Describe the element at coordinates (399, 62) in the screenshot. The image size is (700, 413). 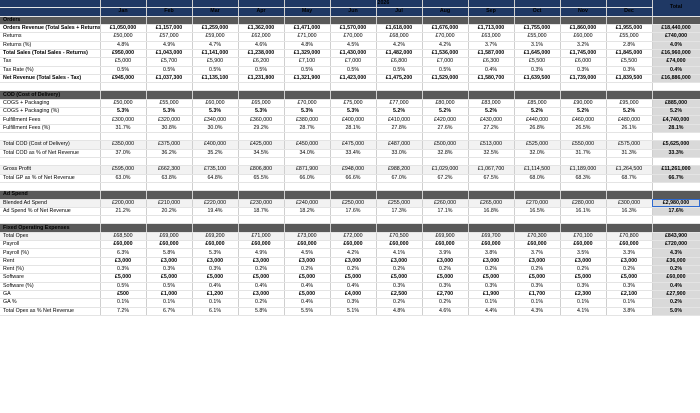
I see `value-cell: £6,800` at that location.